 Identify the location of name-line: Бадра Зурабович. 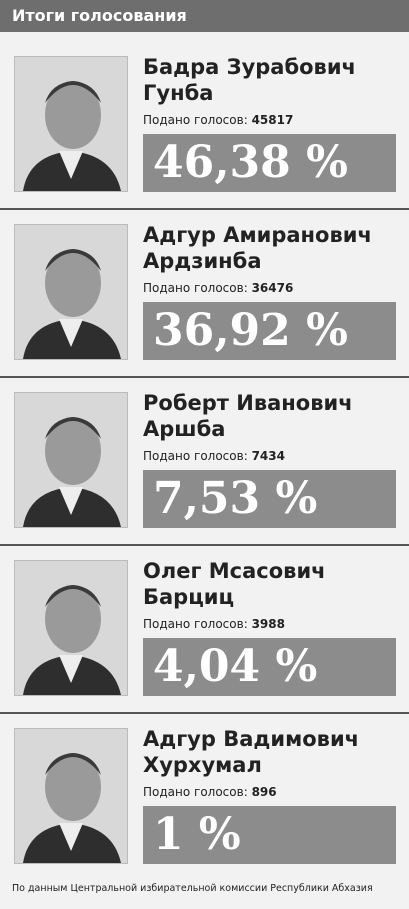
(249, 67).